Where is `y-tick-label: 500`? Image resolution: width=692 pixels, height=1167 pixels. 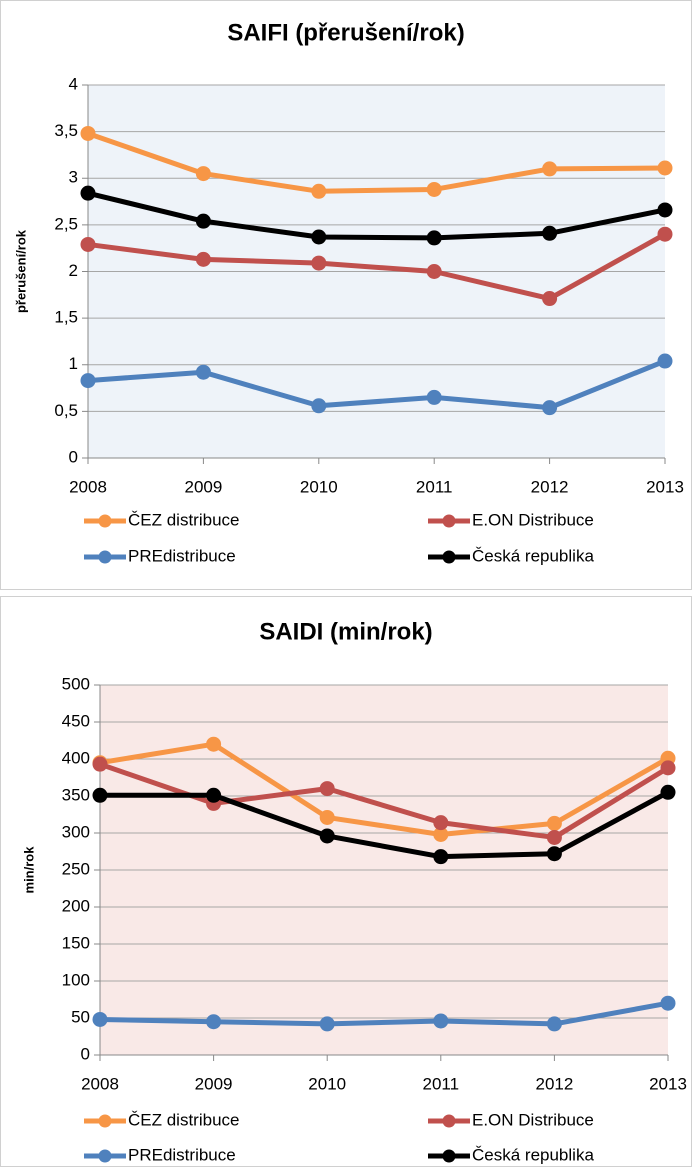 y-tick-label: 500 is located at coordinates (76, 683).